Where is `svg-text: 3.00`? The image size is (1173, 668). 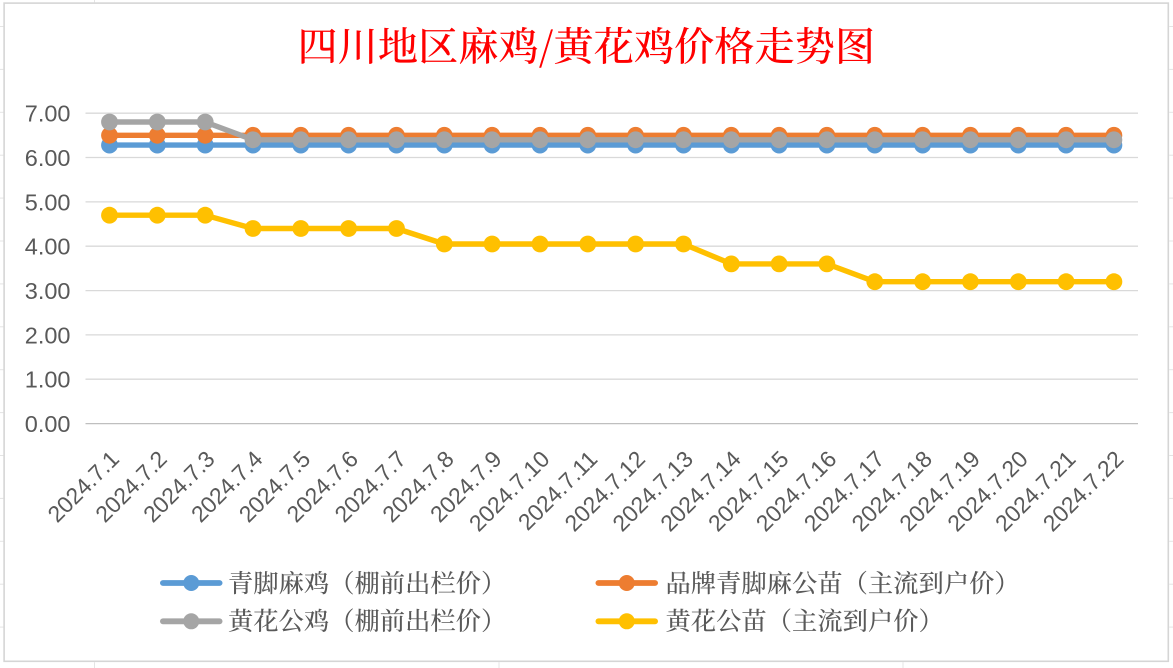
svg-text: 3.00 is located at coordinates (48, 291).